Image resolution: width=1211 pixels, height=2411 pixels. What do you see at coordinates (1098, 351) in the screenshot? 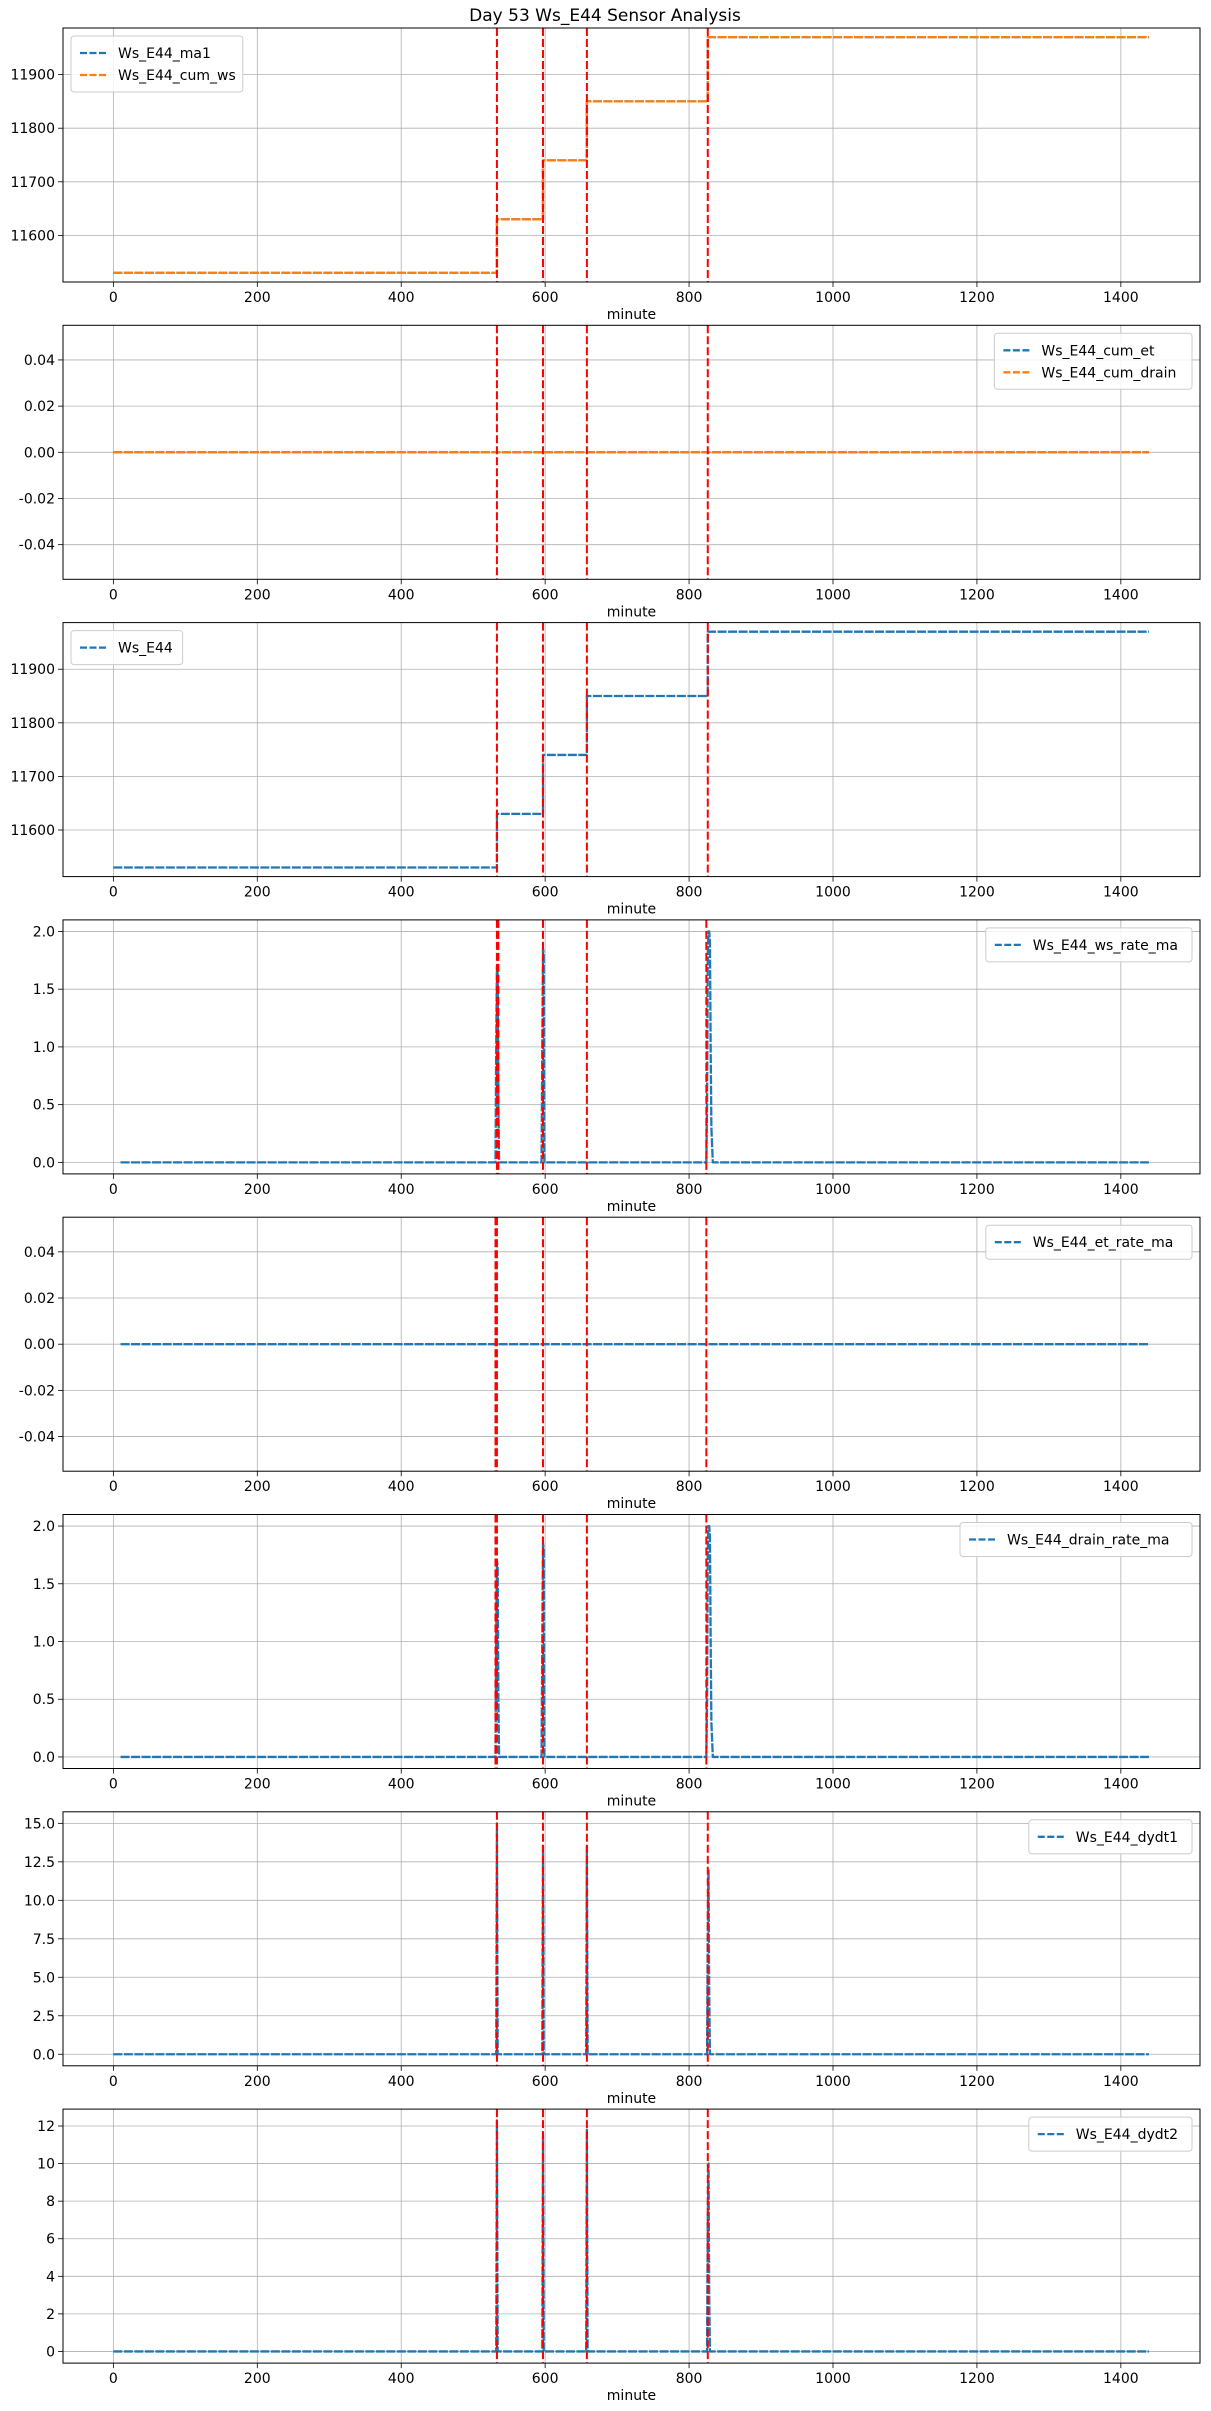
I see `legend-label: Ws_E44_cum_et` at bounding box center [1098, 351].